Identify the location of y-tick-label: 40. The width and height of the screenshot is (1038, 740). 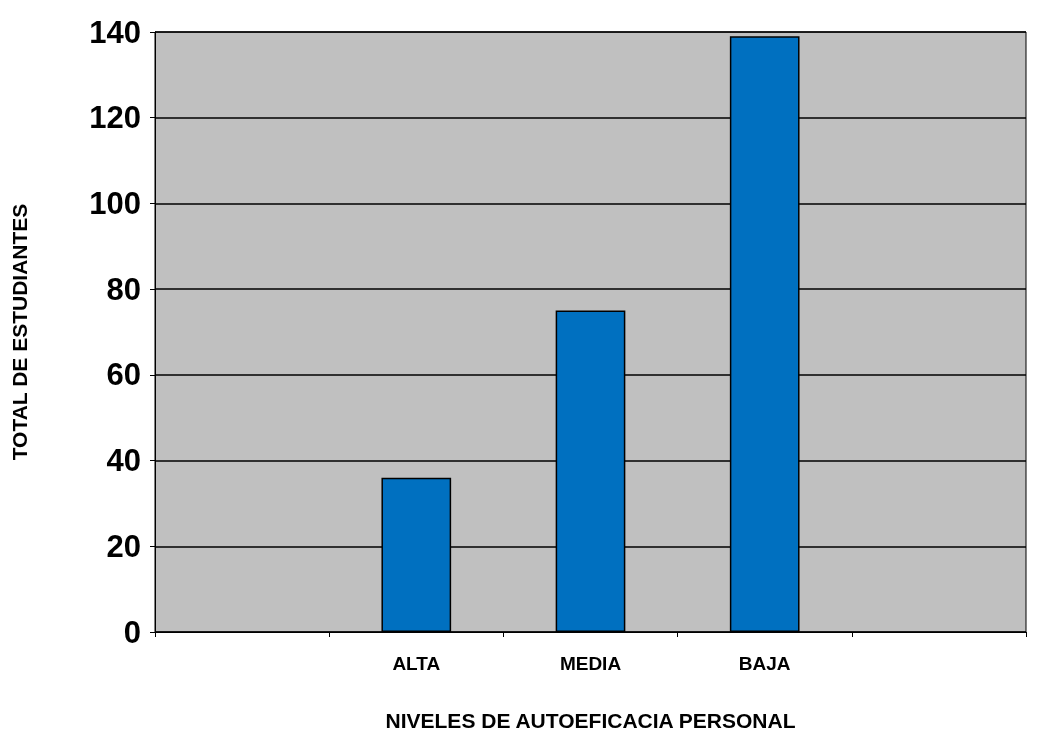
(123, 461).